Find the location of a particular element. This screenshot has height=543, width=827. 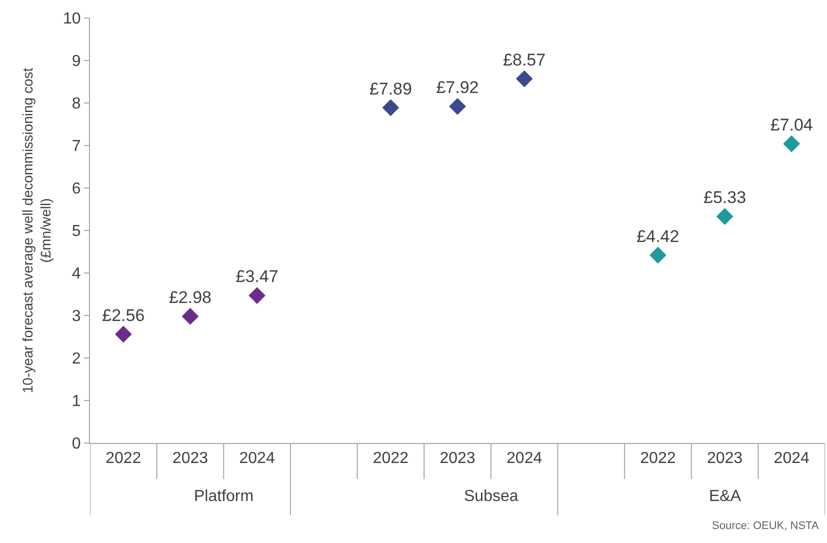

y-tick-label: 2 is located at coordinates (76, 359).